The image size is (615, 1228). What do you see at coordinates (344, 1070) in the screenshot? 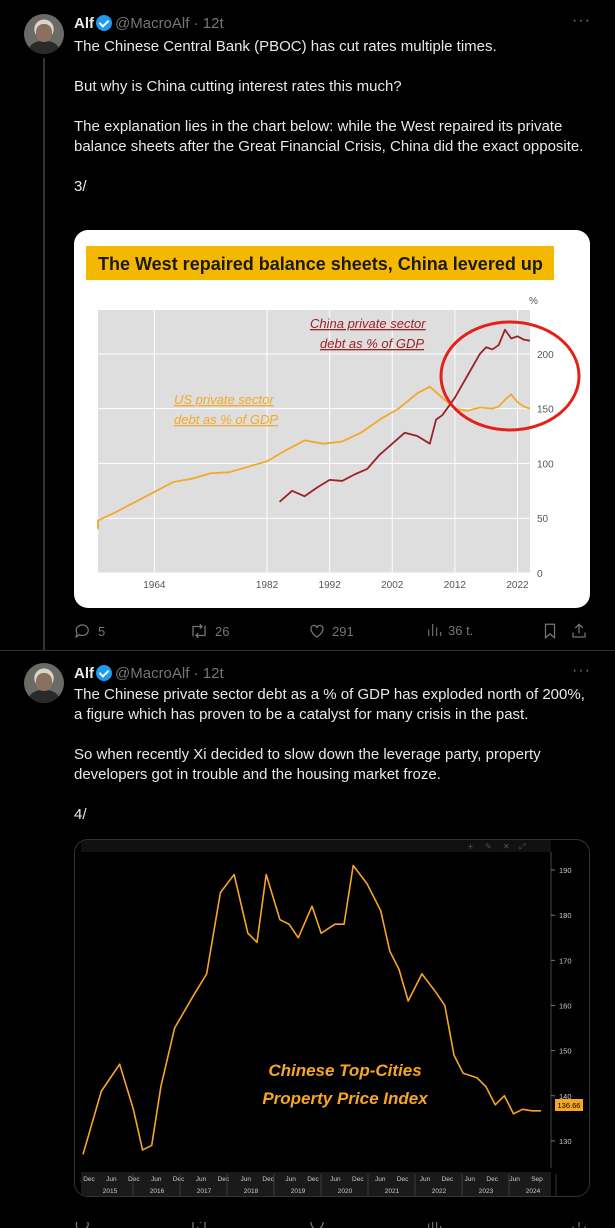
I see `chart-title-line1: Chinese Top-Cities` at bounding box center [344, 1070].